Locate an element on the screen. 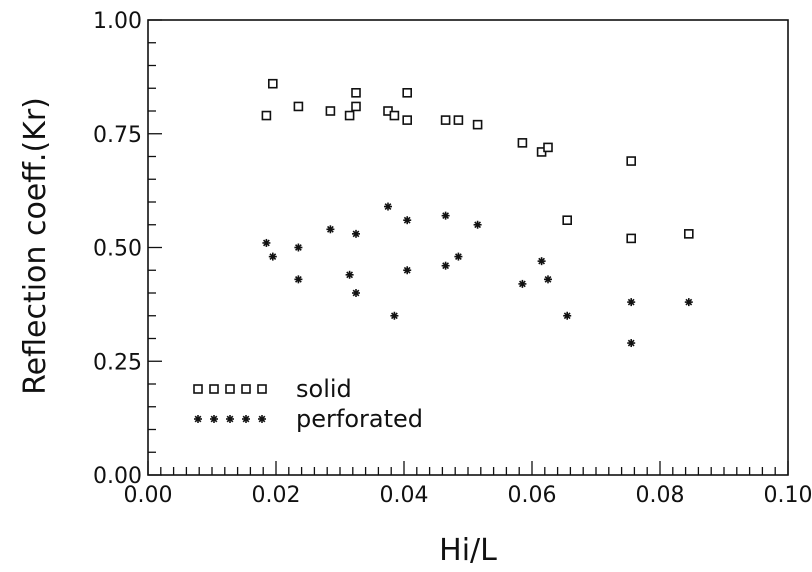 This screenshot has height=572, width=812. legend-label-perforated: perforated is located at coordinates (359, 419).